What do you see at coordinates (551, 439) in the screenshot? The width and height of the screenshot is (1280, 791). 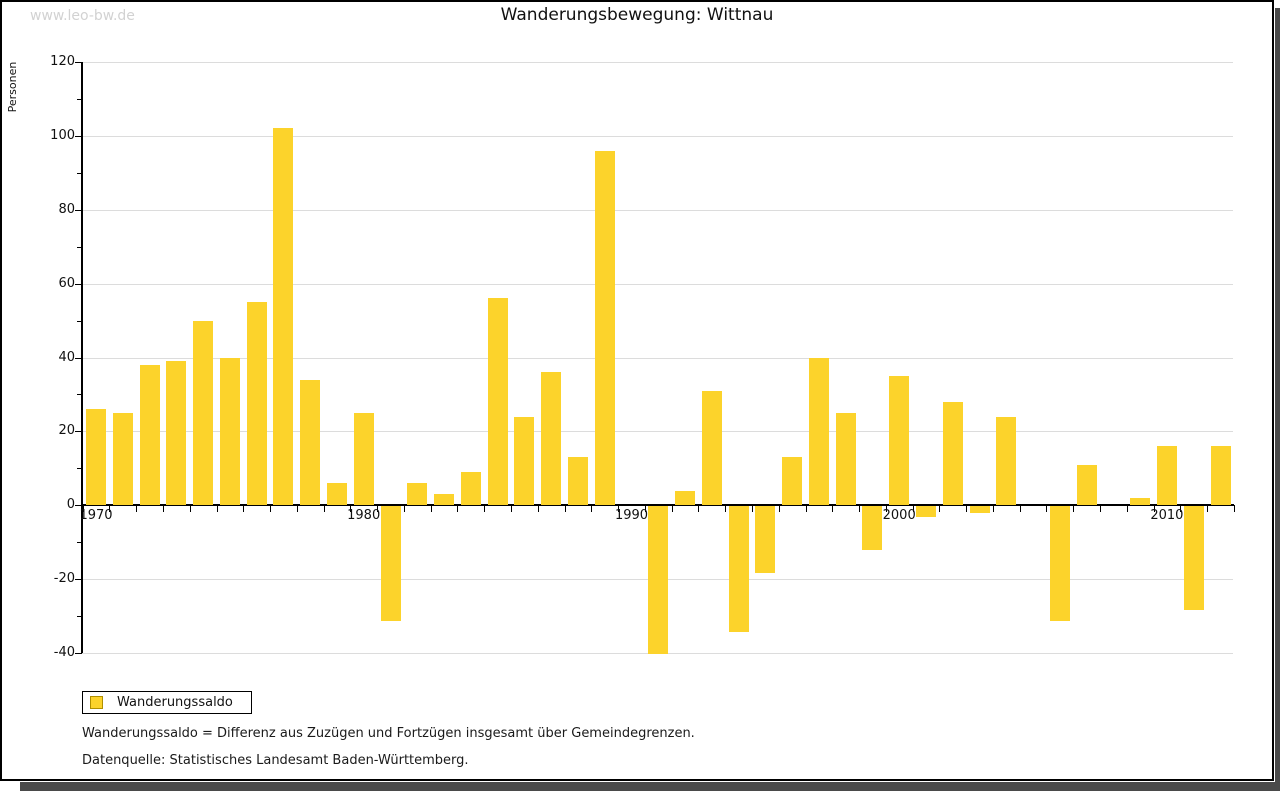 I see `bar-1987` at bounding box center [551, 439].